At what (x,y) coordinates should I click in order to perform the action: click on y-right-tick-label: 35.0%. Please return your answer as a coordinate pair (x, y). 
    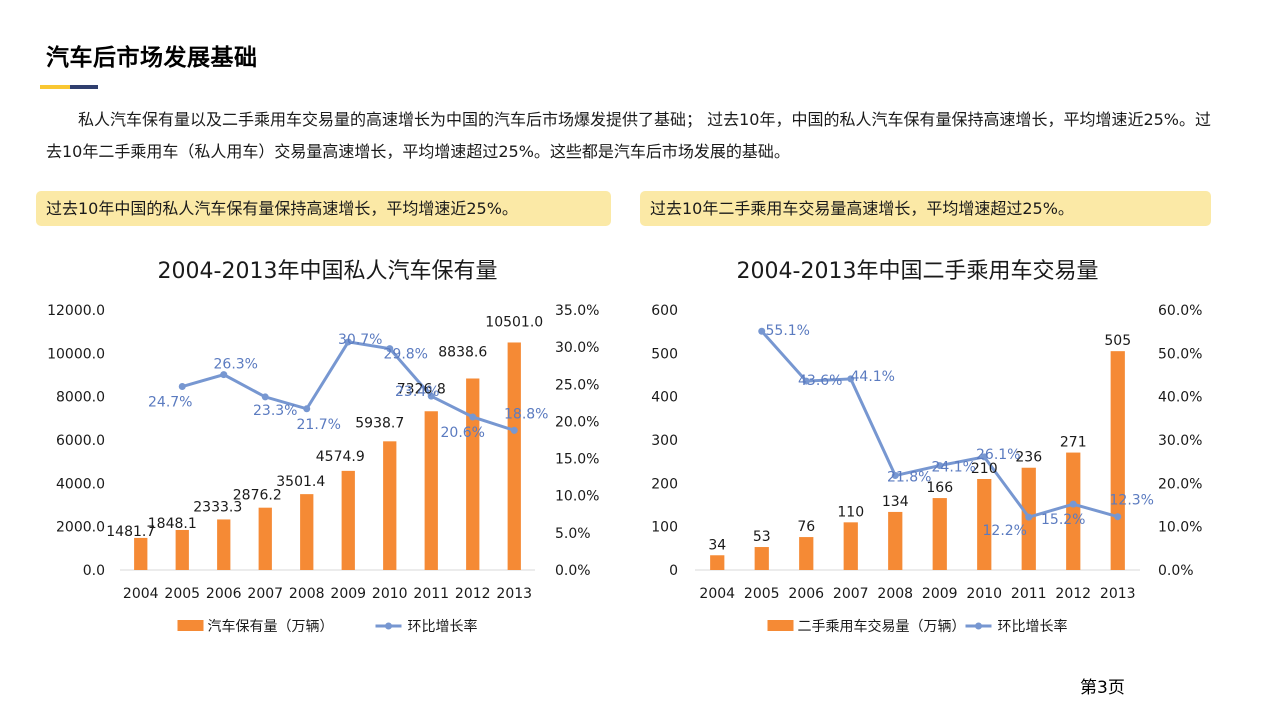
    Looking at the image, I should click on (577, 311).